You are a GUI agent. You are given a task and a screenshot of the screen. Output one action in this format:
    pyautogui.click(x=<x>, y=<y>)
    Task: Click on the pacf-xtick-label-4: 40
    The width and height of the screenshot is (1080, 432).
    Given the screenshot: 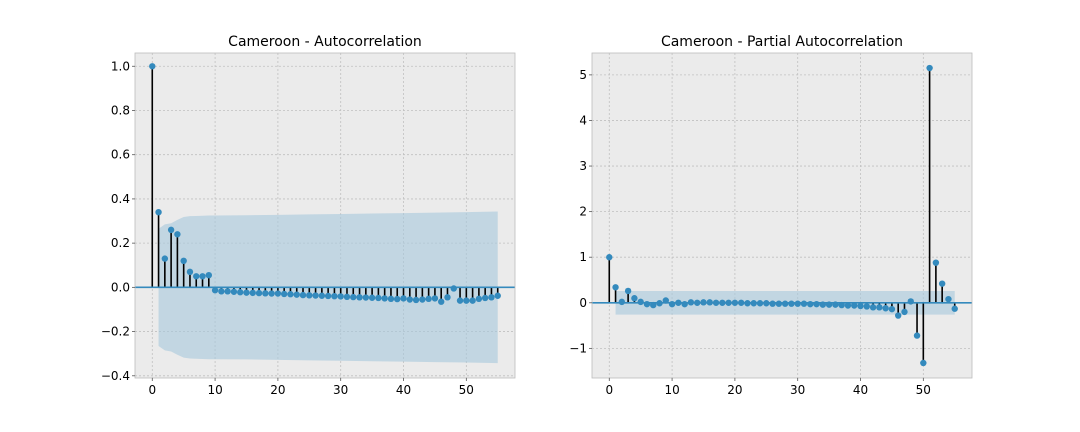 What is the action you would take?
    pyautogui.click(x=860, y=390)
    